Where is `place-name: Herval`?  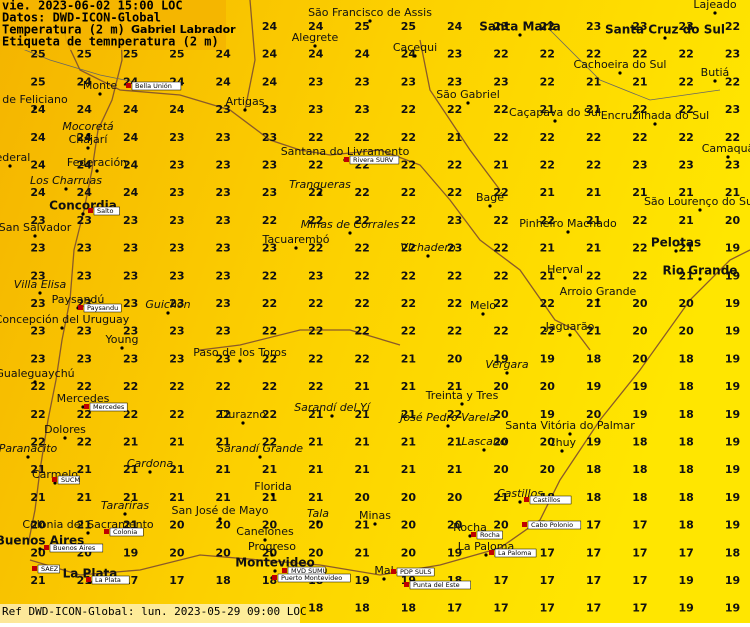 place-name: Herval is located at coordinates (565, 269).